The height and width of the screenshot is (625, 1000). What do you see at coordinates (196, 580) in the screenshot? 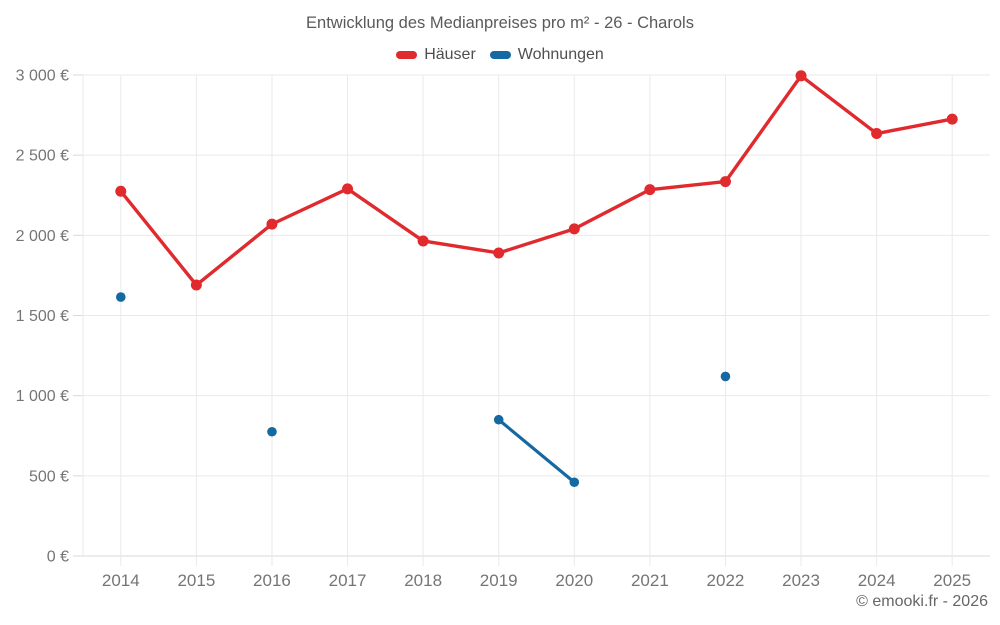
I see `x-tick-label: 2015` at bounding box center [196, 580].